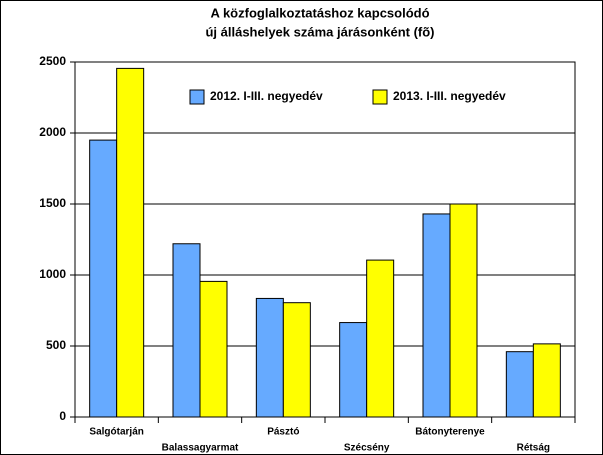 The height and width of the screenshot is (455, 603). I want to click on y-tick-label: 2000, so click(52, 132).